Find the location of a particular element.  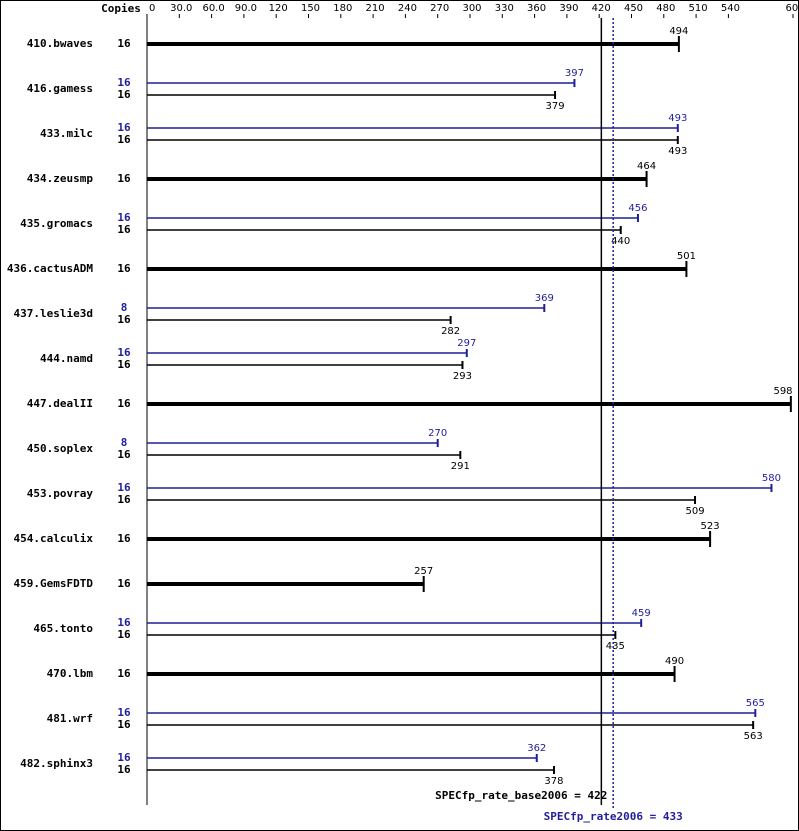

benchmark-label: 433.milc is located at coordinates (66, 133).